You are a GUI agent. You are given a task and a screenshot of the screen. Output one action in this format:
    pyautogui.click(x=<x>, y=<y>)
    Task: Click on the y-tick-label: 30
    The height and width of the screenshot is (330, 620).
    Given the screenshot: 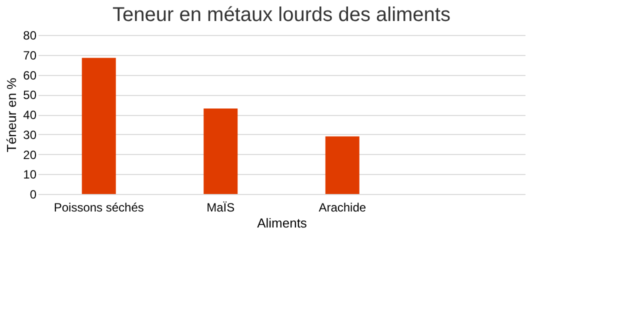 What is the action you would take?
    pyautogui.click(x=30, y=135)
    